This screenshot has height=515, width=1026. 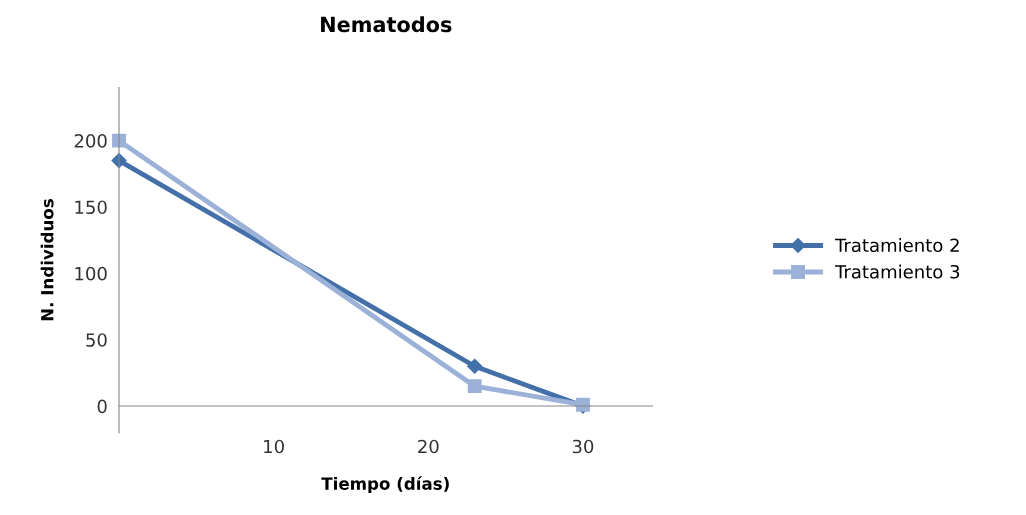 What do you see at coordinates (90, 141) in the screenshot?
I see `y-tick-label: 200` at bounding box center [90, 141].